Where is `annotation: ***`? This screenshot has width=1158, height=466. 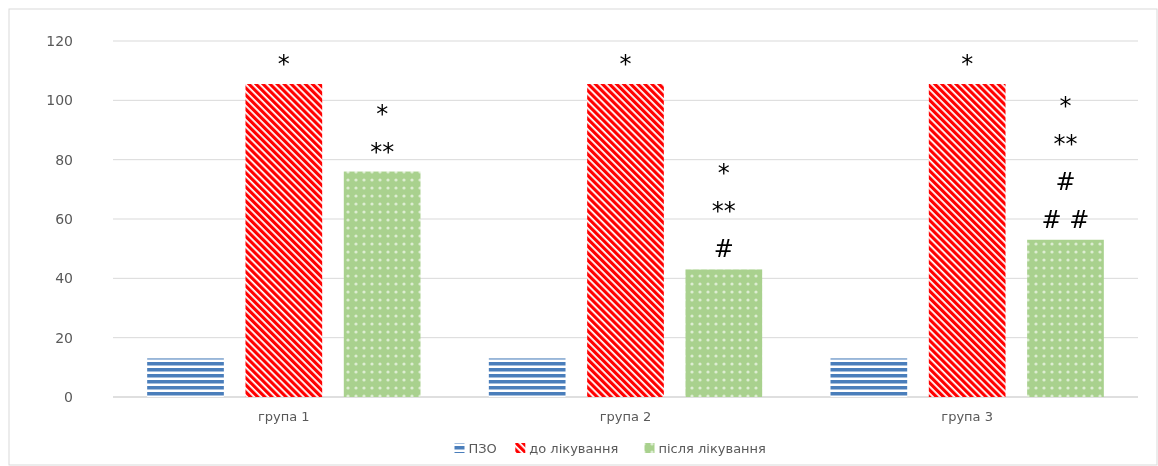 annotation: *** is located at coordinates (382, 132).